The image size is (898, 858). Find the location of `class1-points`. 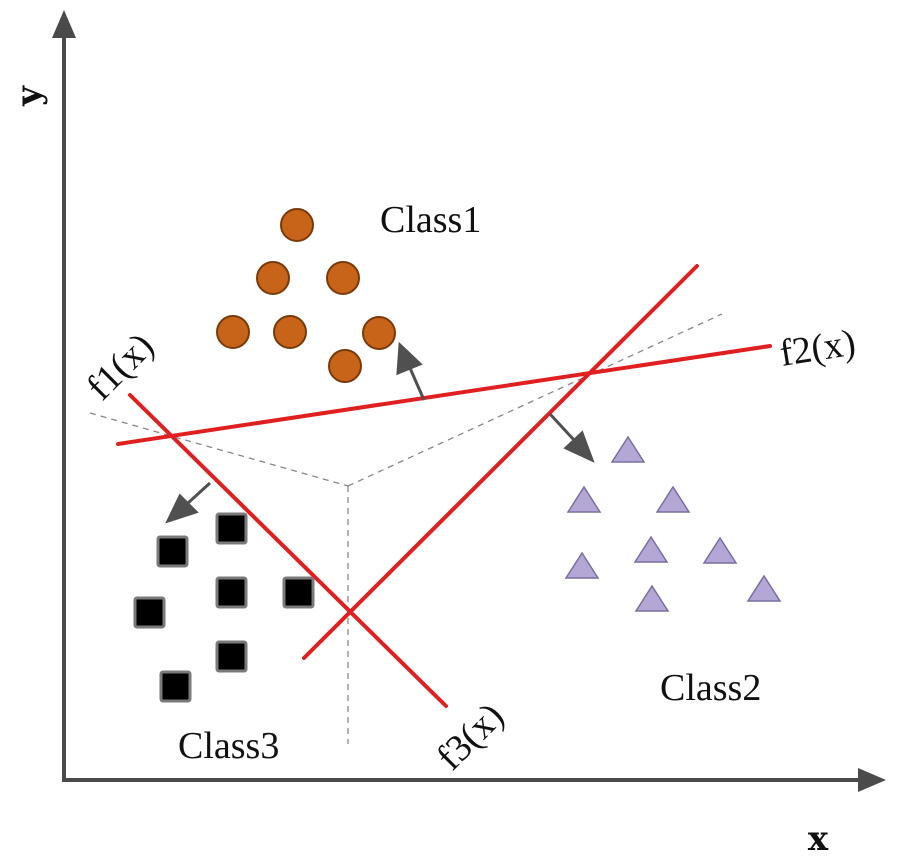

class1-points is located at coordinates (306, 295).